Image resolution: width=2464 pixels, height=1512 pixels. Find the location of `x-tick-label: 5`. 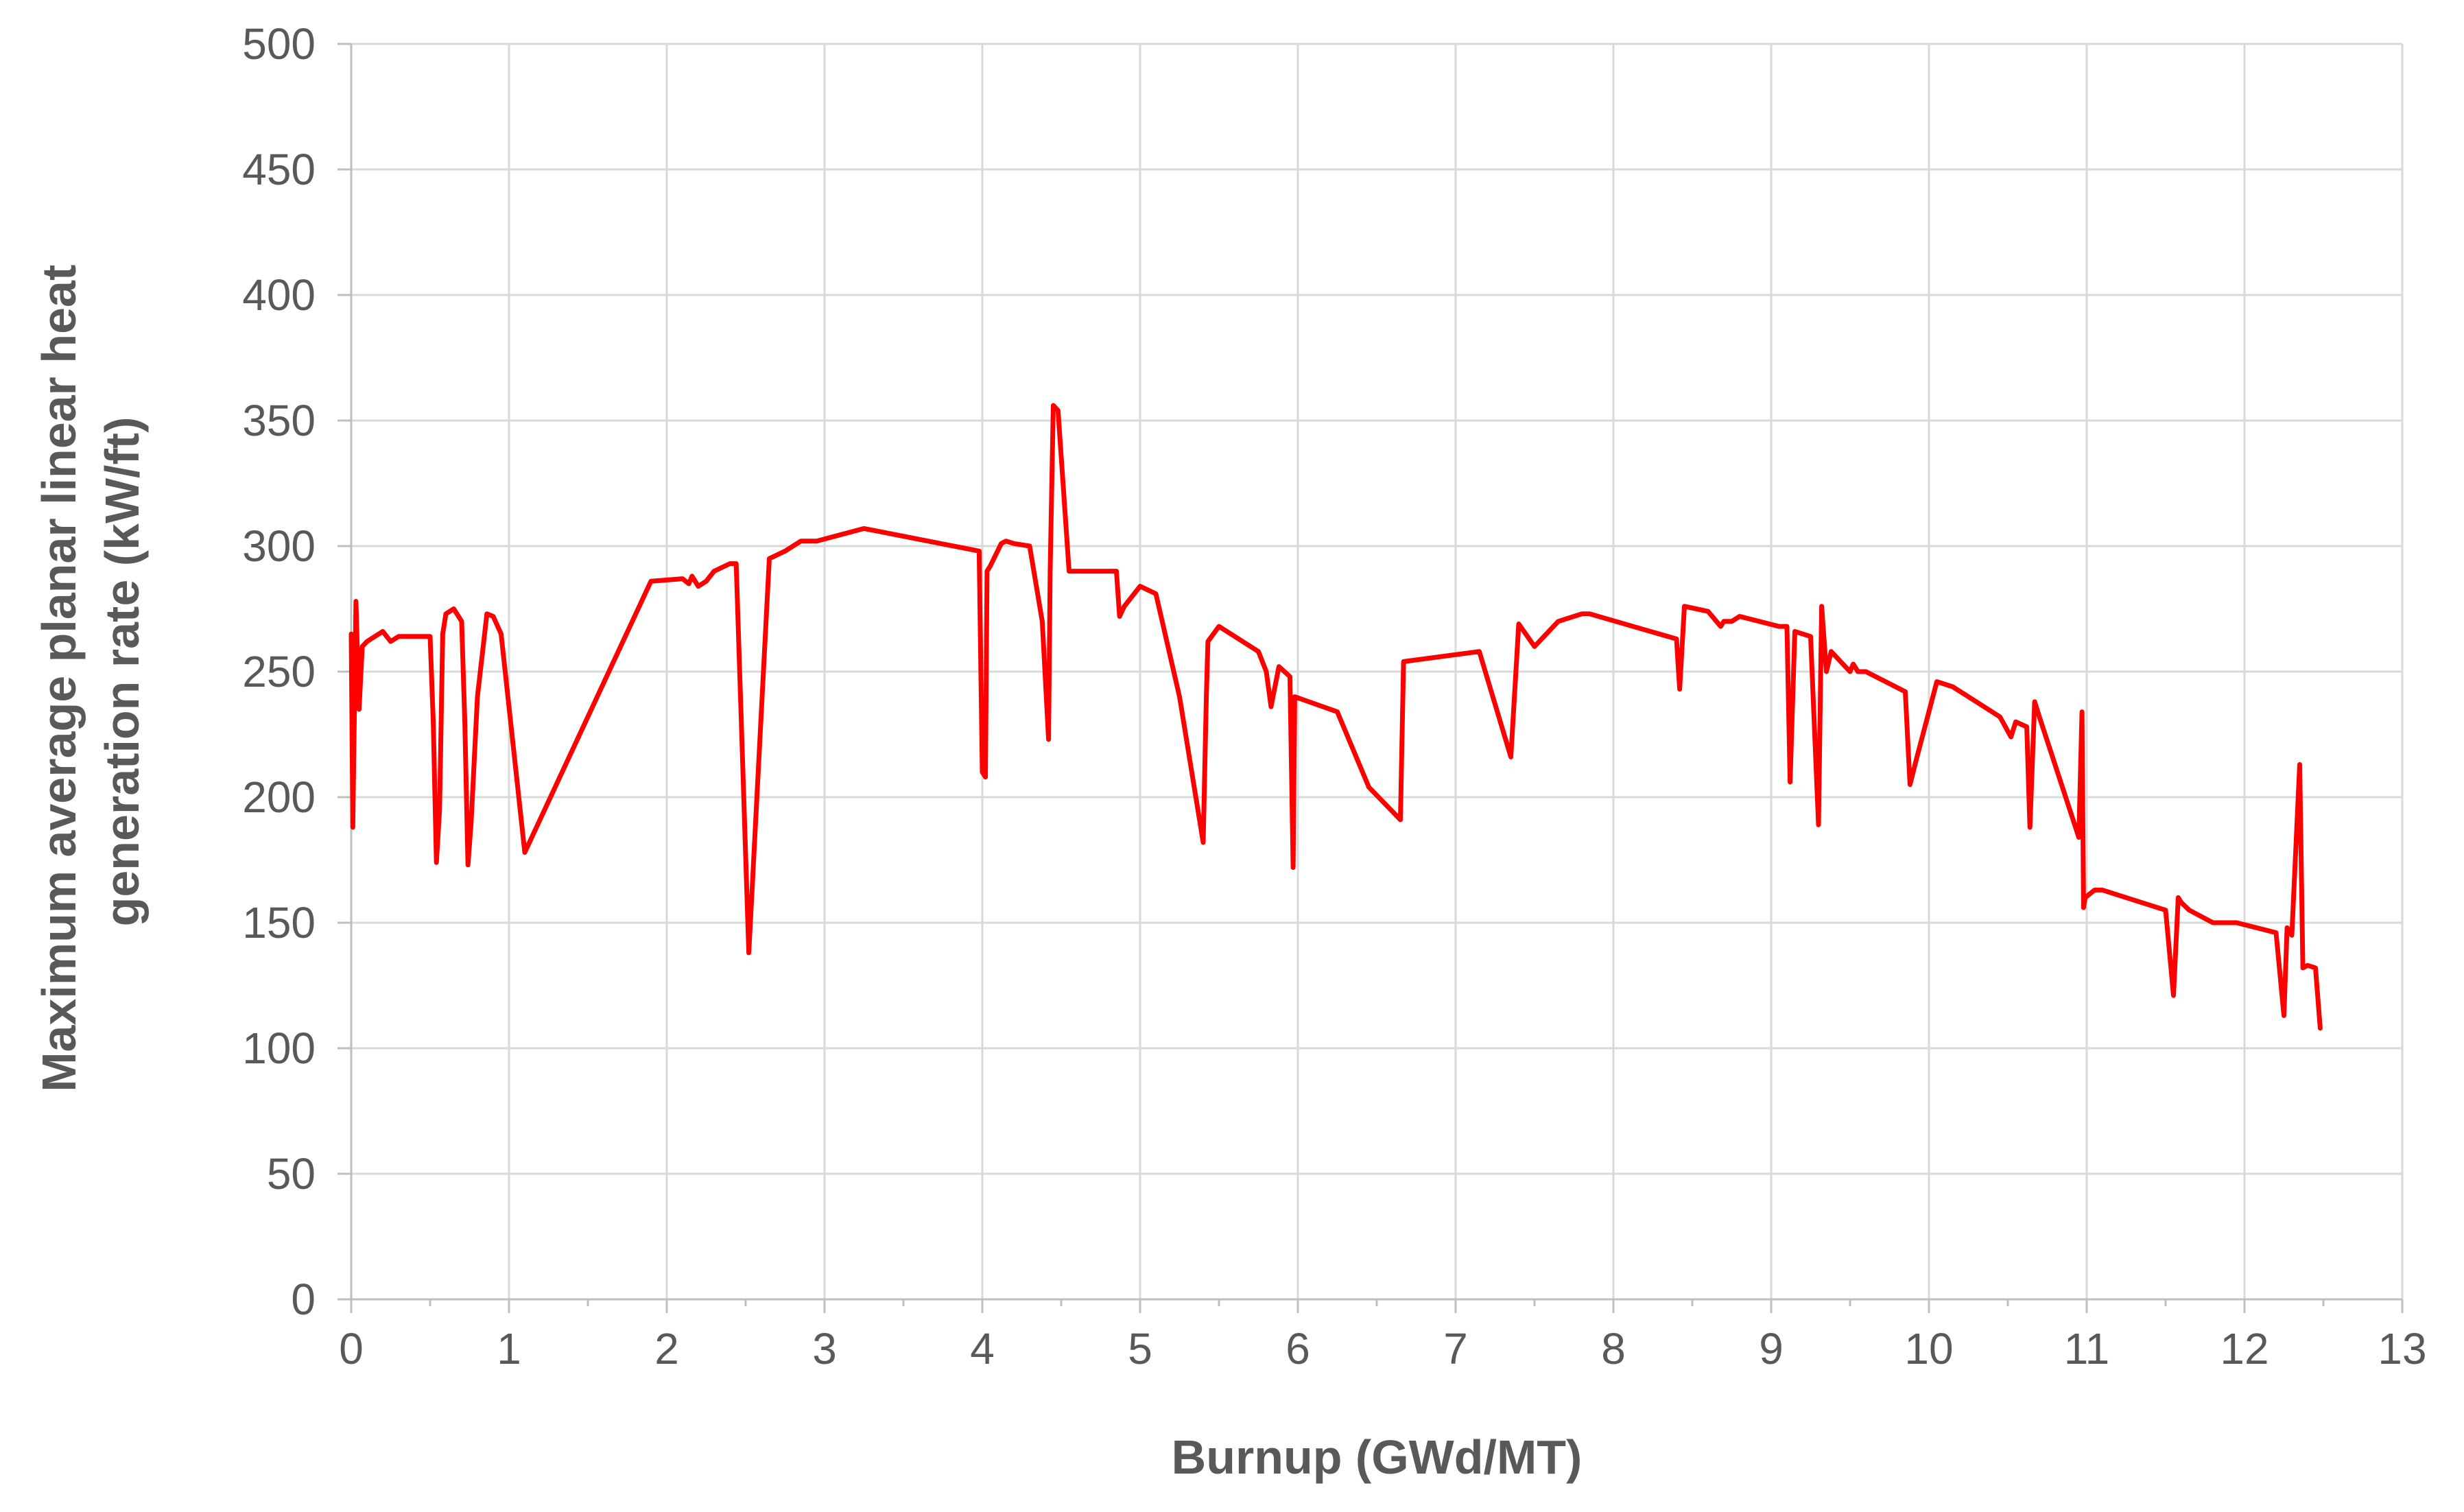

x-tick-label: 5 is located at coordinates (1140, 1348).